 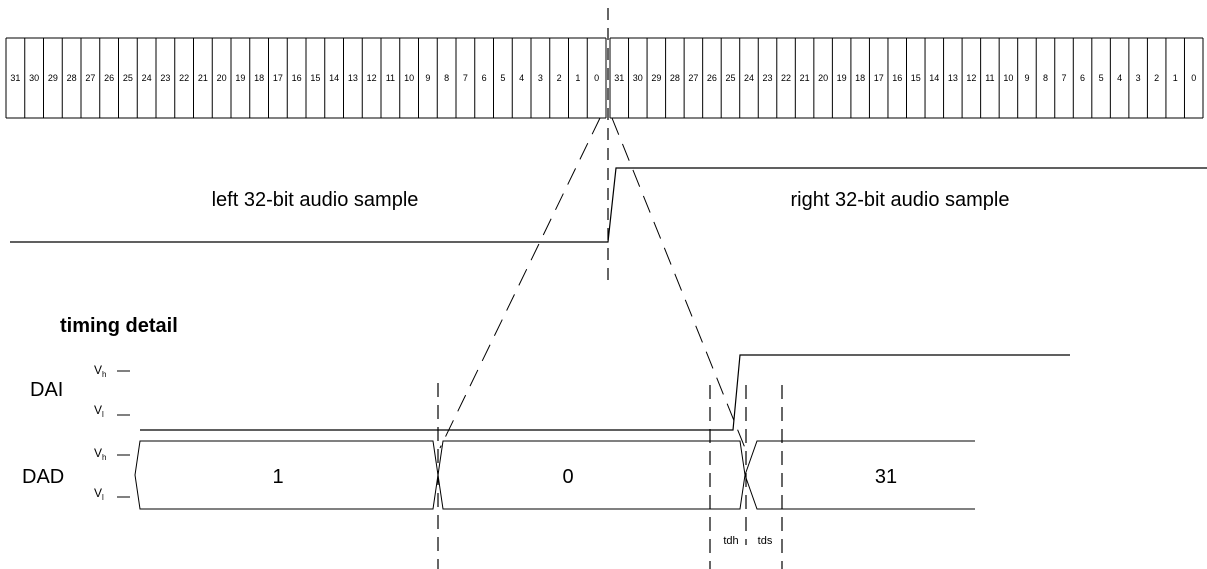 What do you see at coordinates (427, 78) in the screenshot?
I see `left-bit-label: 9` at bounding box center [427, 78].